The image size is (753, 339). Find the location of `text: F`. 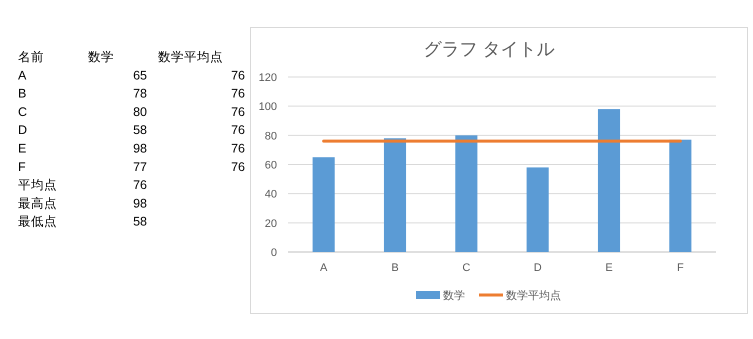

text: F is located at coordinates (22, 167).